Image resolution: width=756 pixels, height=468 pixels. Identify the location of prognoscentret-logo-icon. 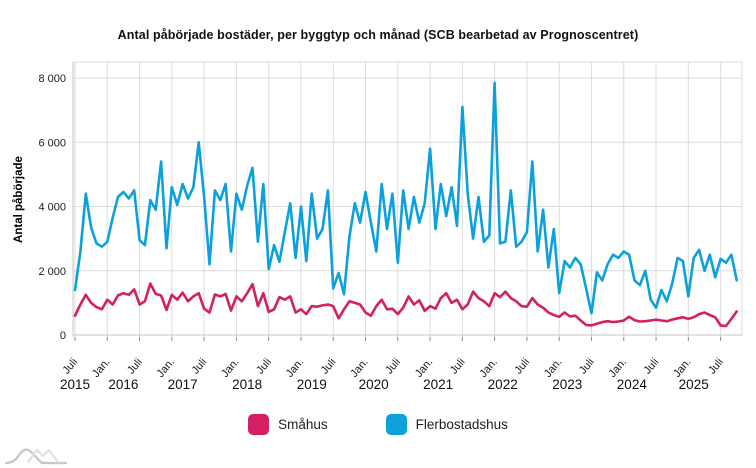
(36, 456).